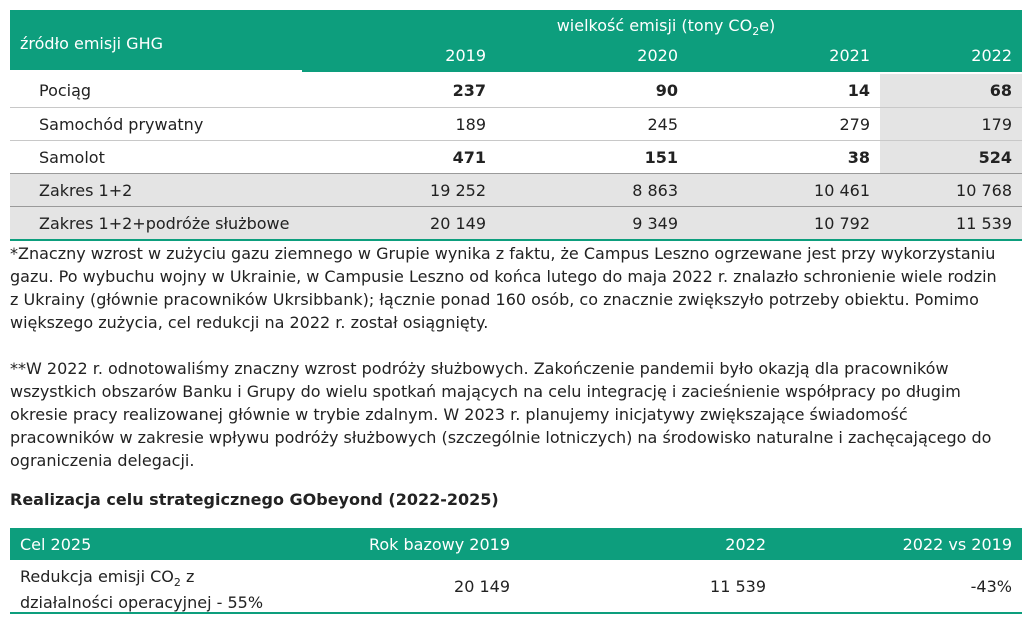  I want to click on table-row: Samolot 471 151 38 524, so click(516, 157).